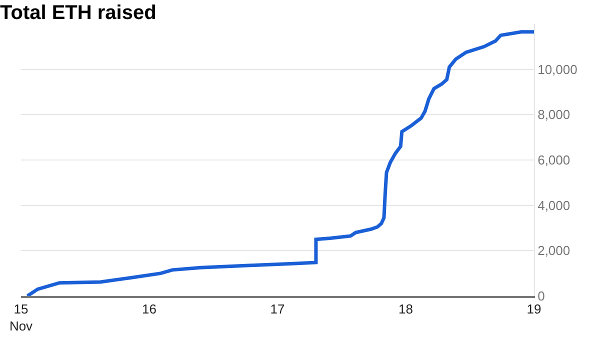  I want to click on y-tick-label: 0, so click(541, 296).